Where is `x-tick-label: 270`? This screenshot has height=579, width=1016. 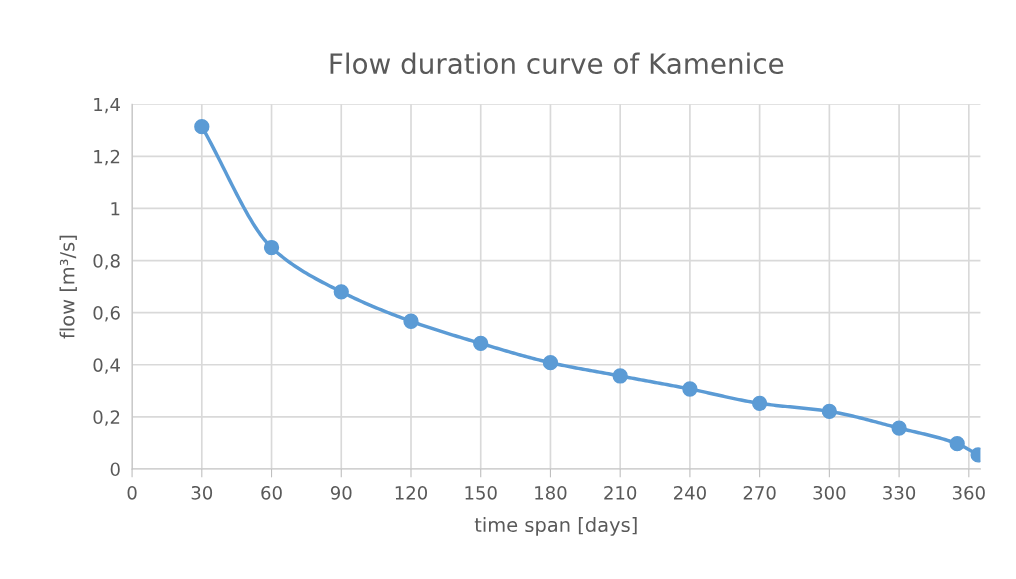 x-tick-label: 270 is located at coordinates (759, 492).